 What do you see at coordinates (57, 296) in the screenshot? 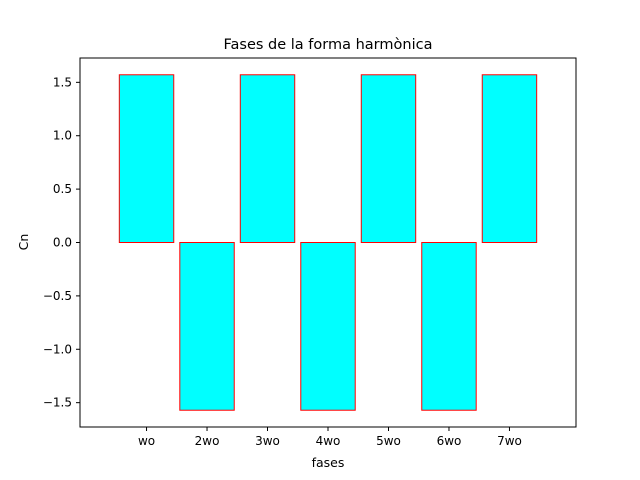
I see `y-tick-label: −0.5` at bounding box center [57, 296].